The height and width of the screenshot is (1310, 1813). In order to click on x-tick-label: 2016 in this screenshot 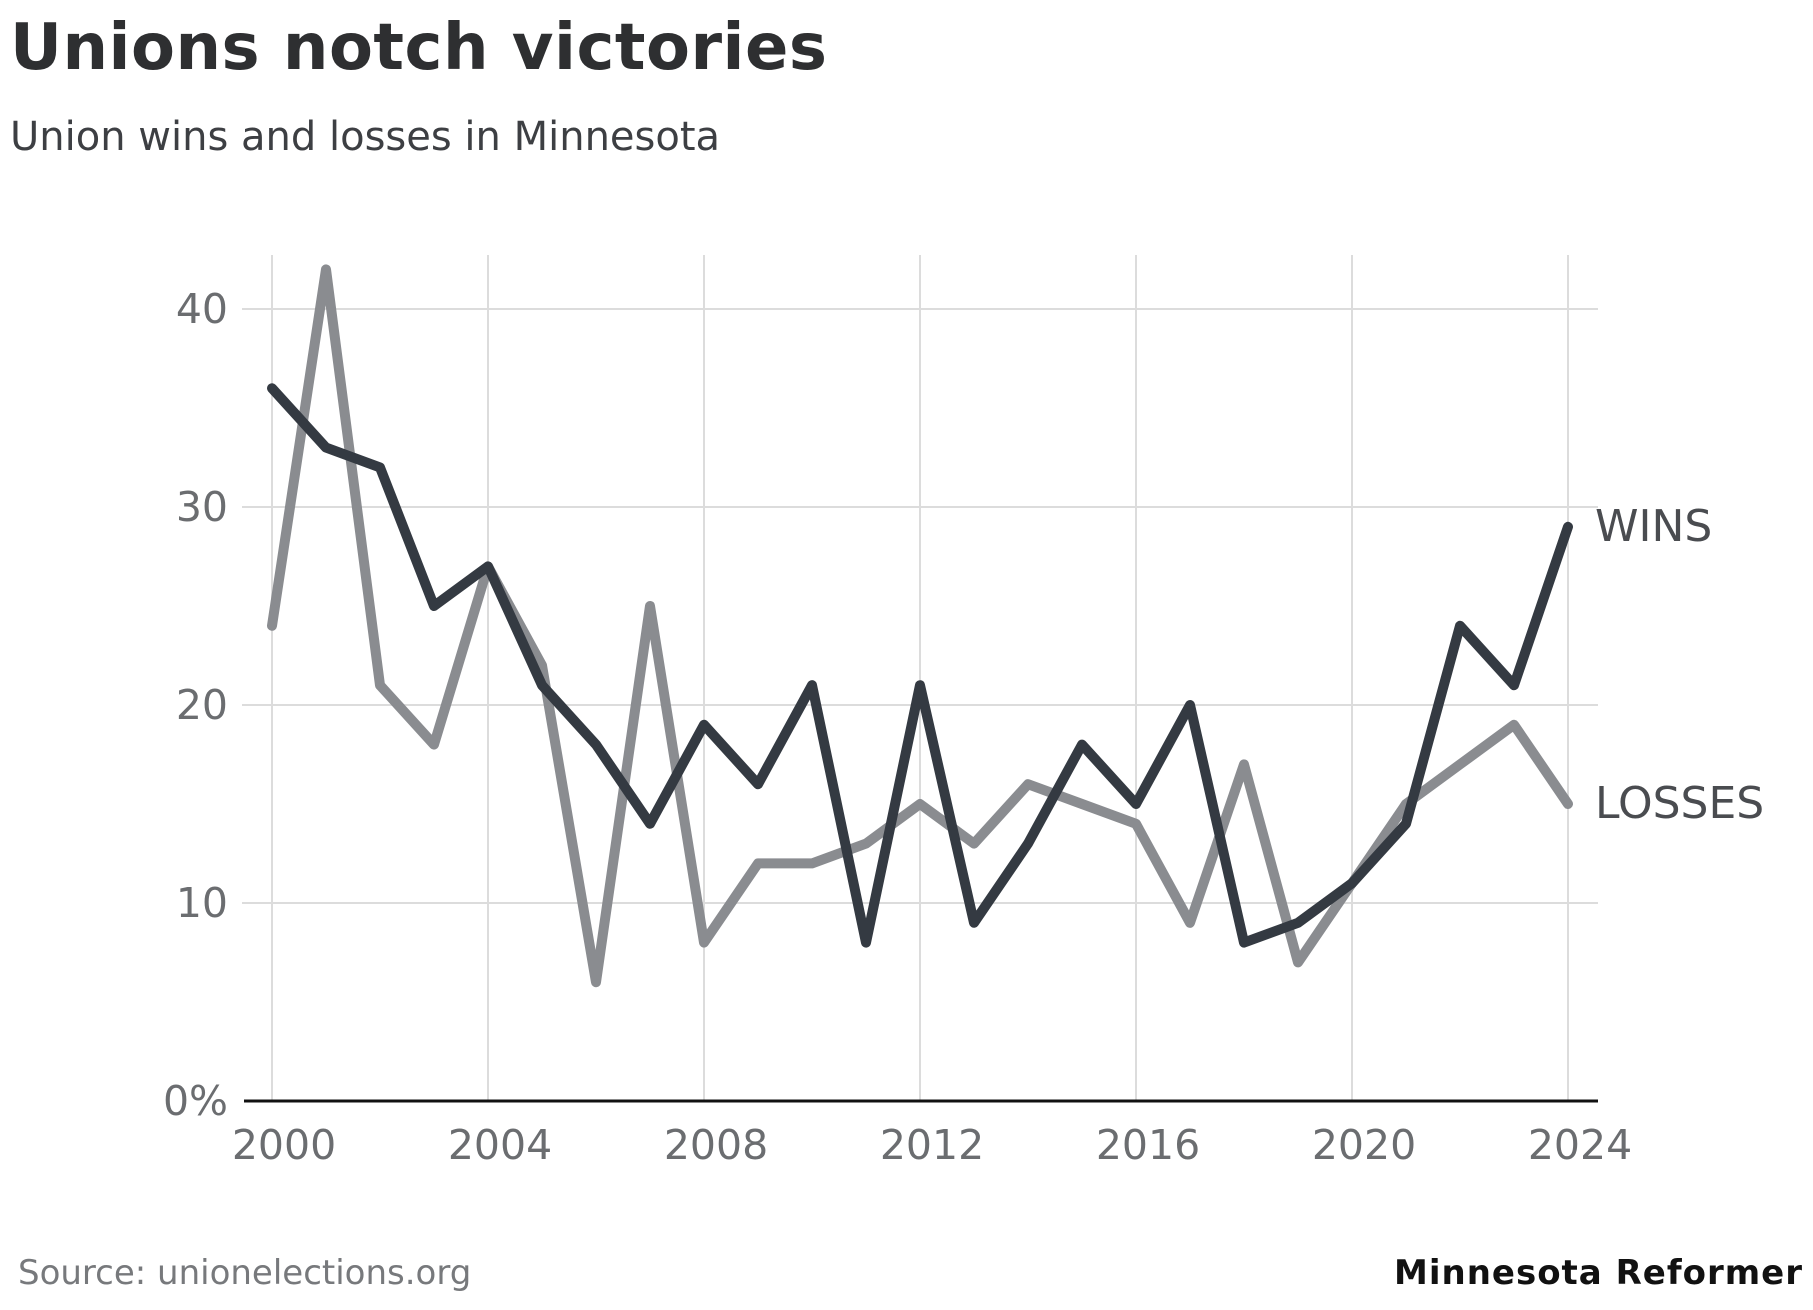, I will do `click(1148, 1145)`.